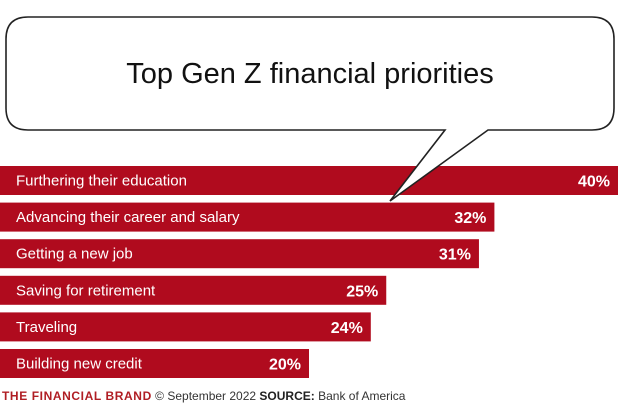 The image size is (620, 418). Describe the element at coordinates (347, 328) in the screenshot. I see `bar-value-label-4: 24%` at that location.